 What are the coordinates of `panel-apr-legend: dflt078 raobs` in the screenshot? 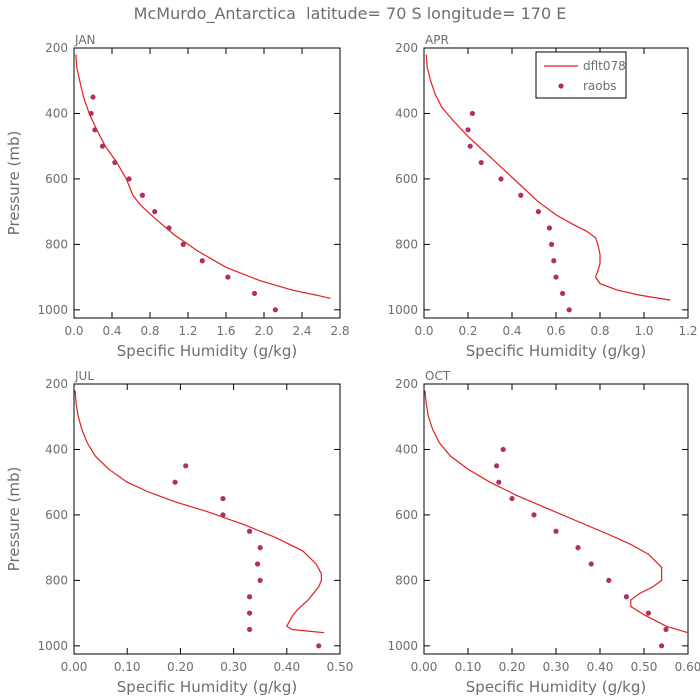 It's located at (581, 75).